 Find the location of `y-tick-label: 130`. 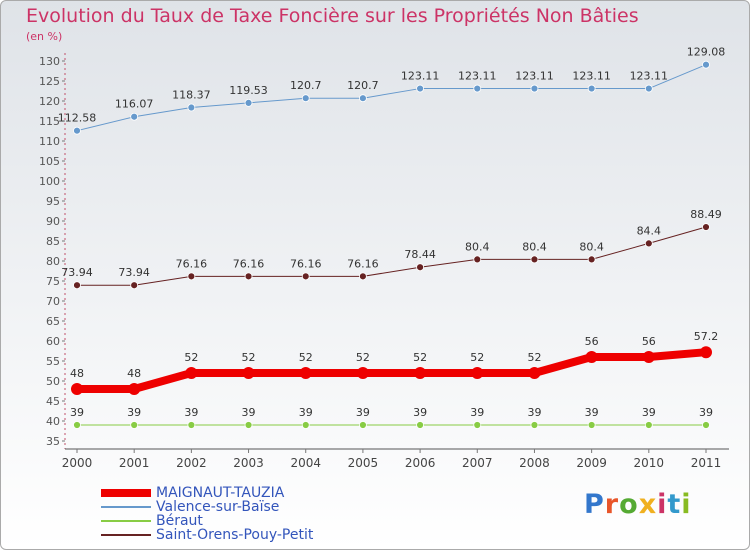

y-tick-label: 130 is located at coordinates (49, 61).